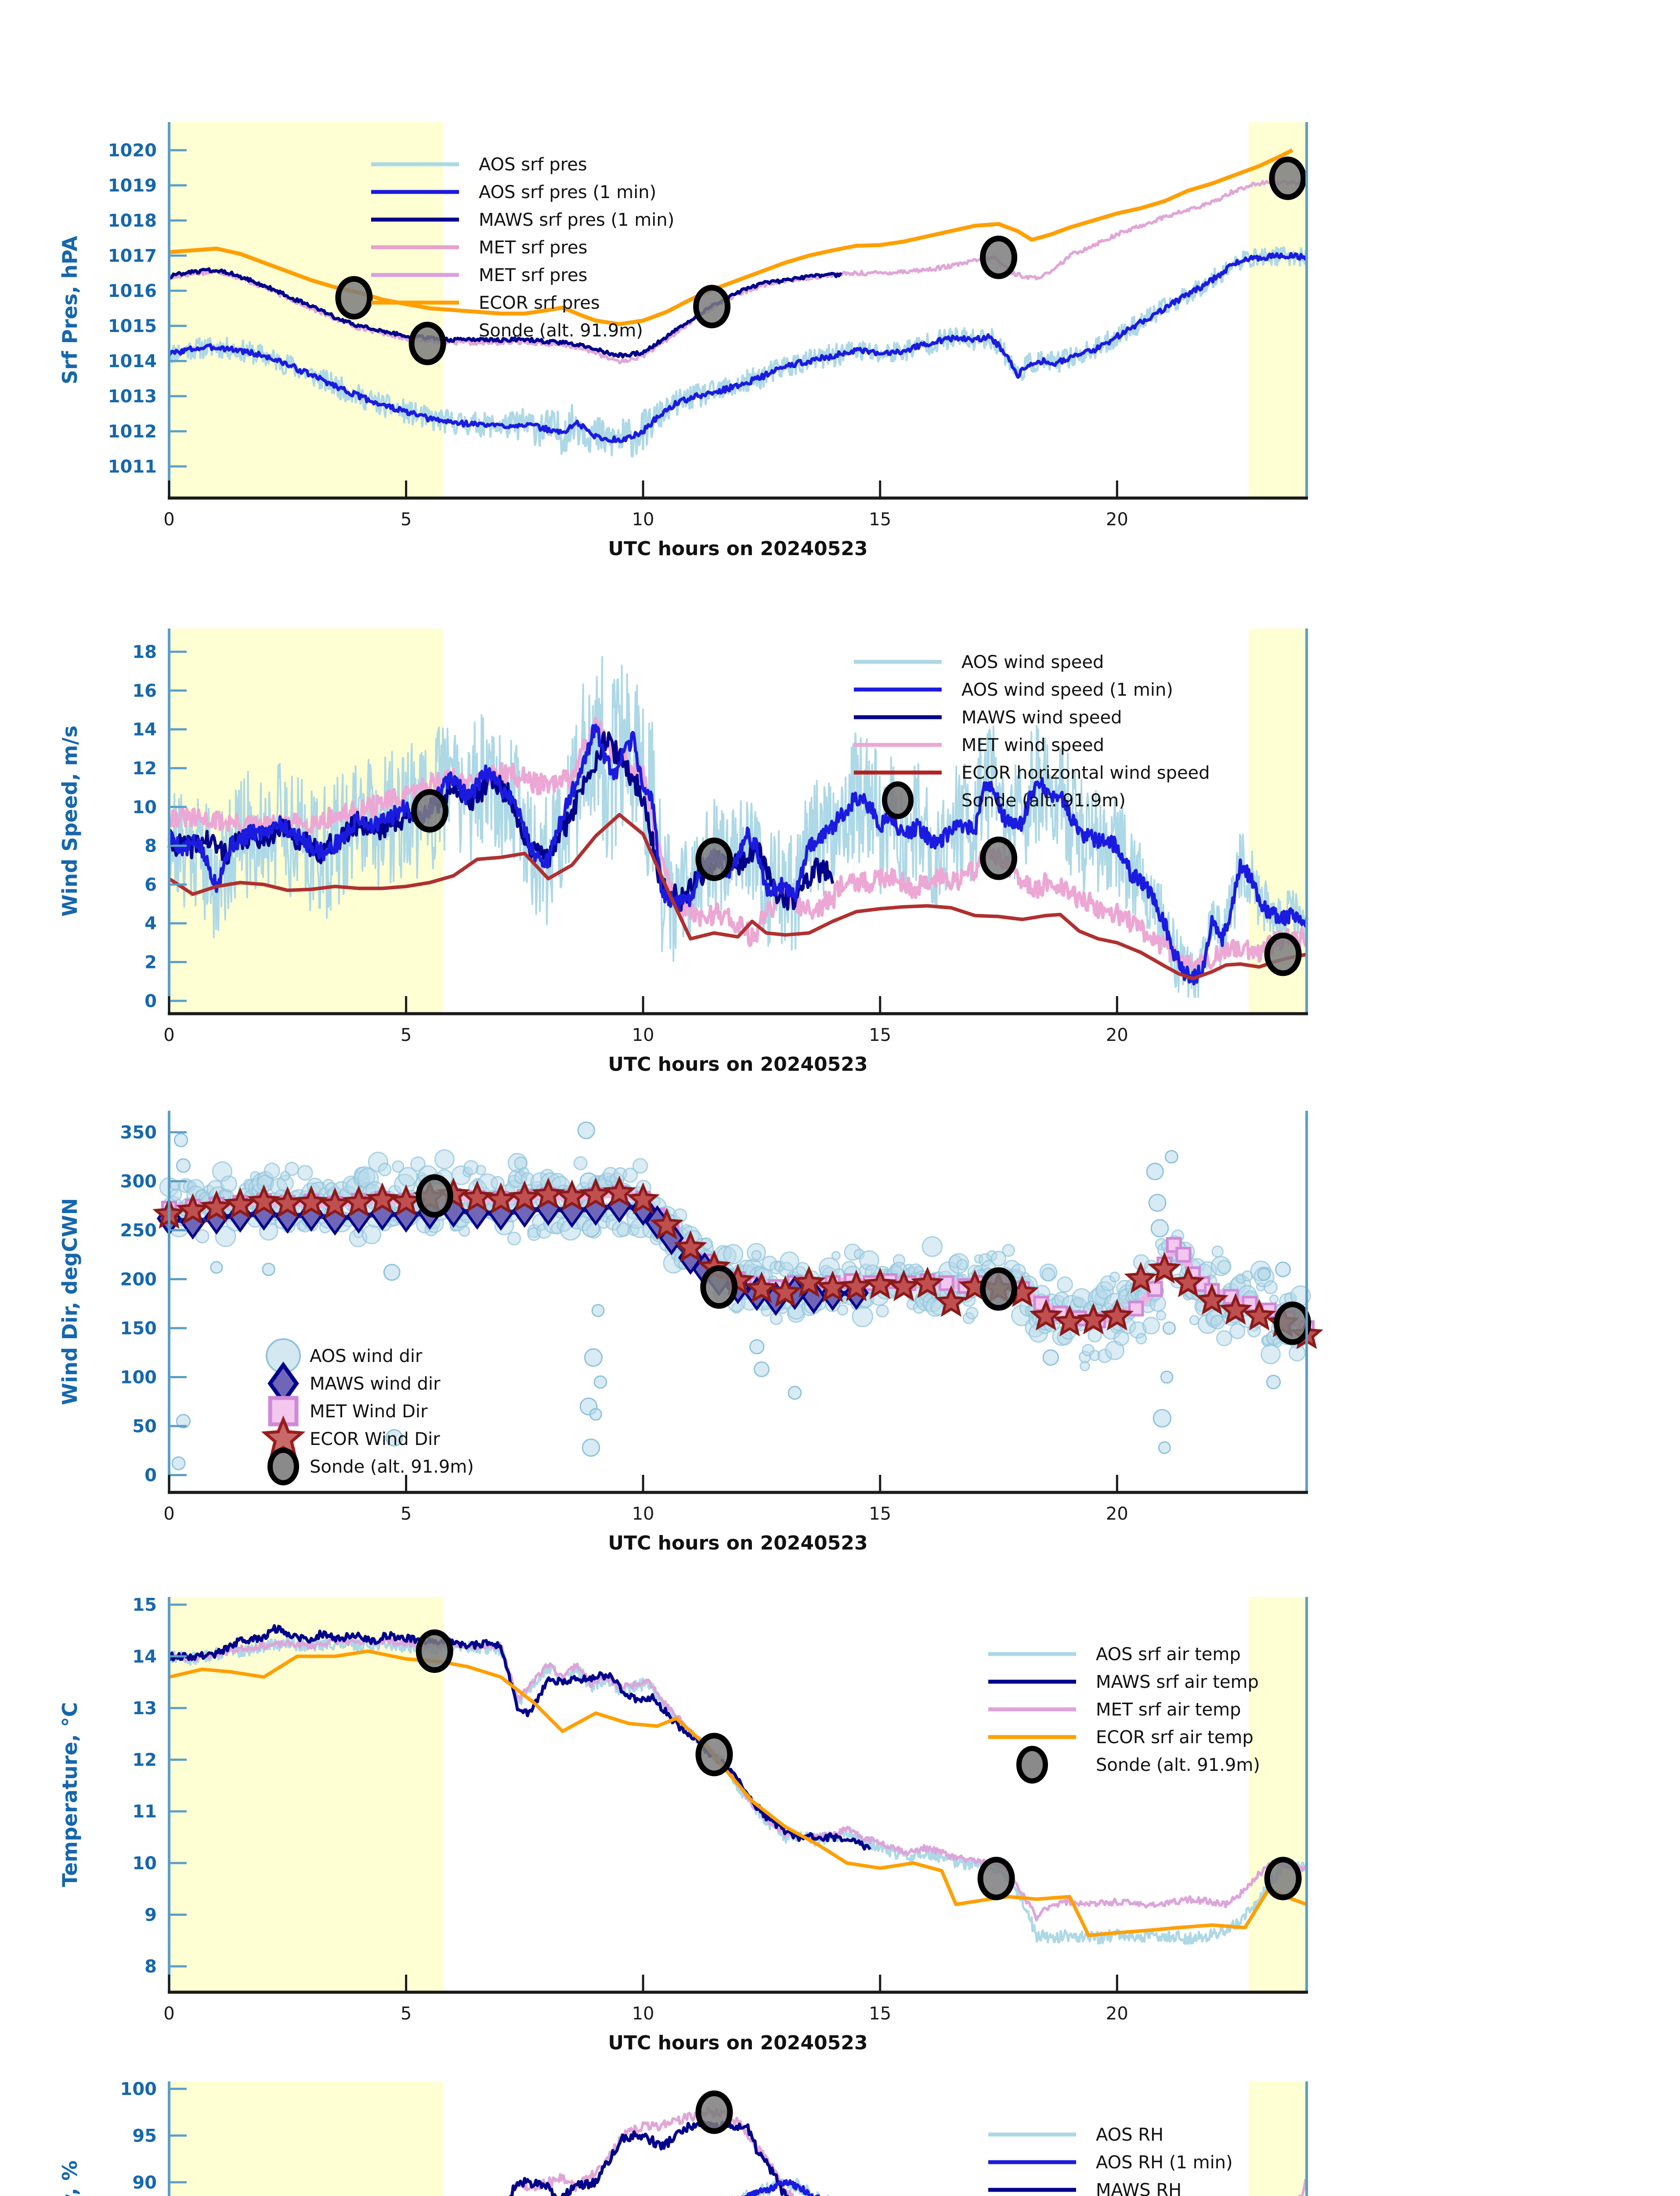 Image resolution: width=1680 pixels, height=2196 pixels. Describe the element at coordinates (1032, 662) in the screenshot. I see `legend-label: AOS wind speed` at that location.